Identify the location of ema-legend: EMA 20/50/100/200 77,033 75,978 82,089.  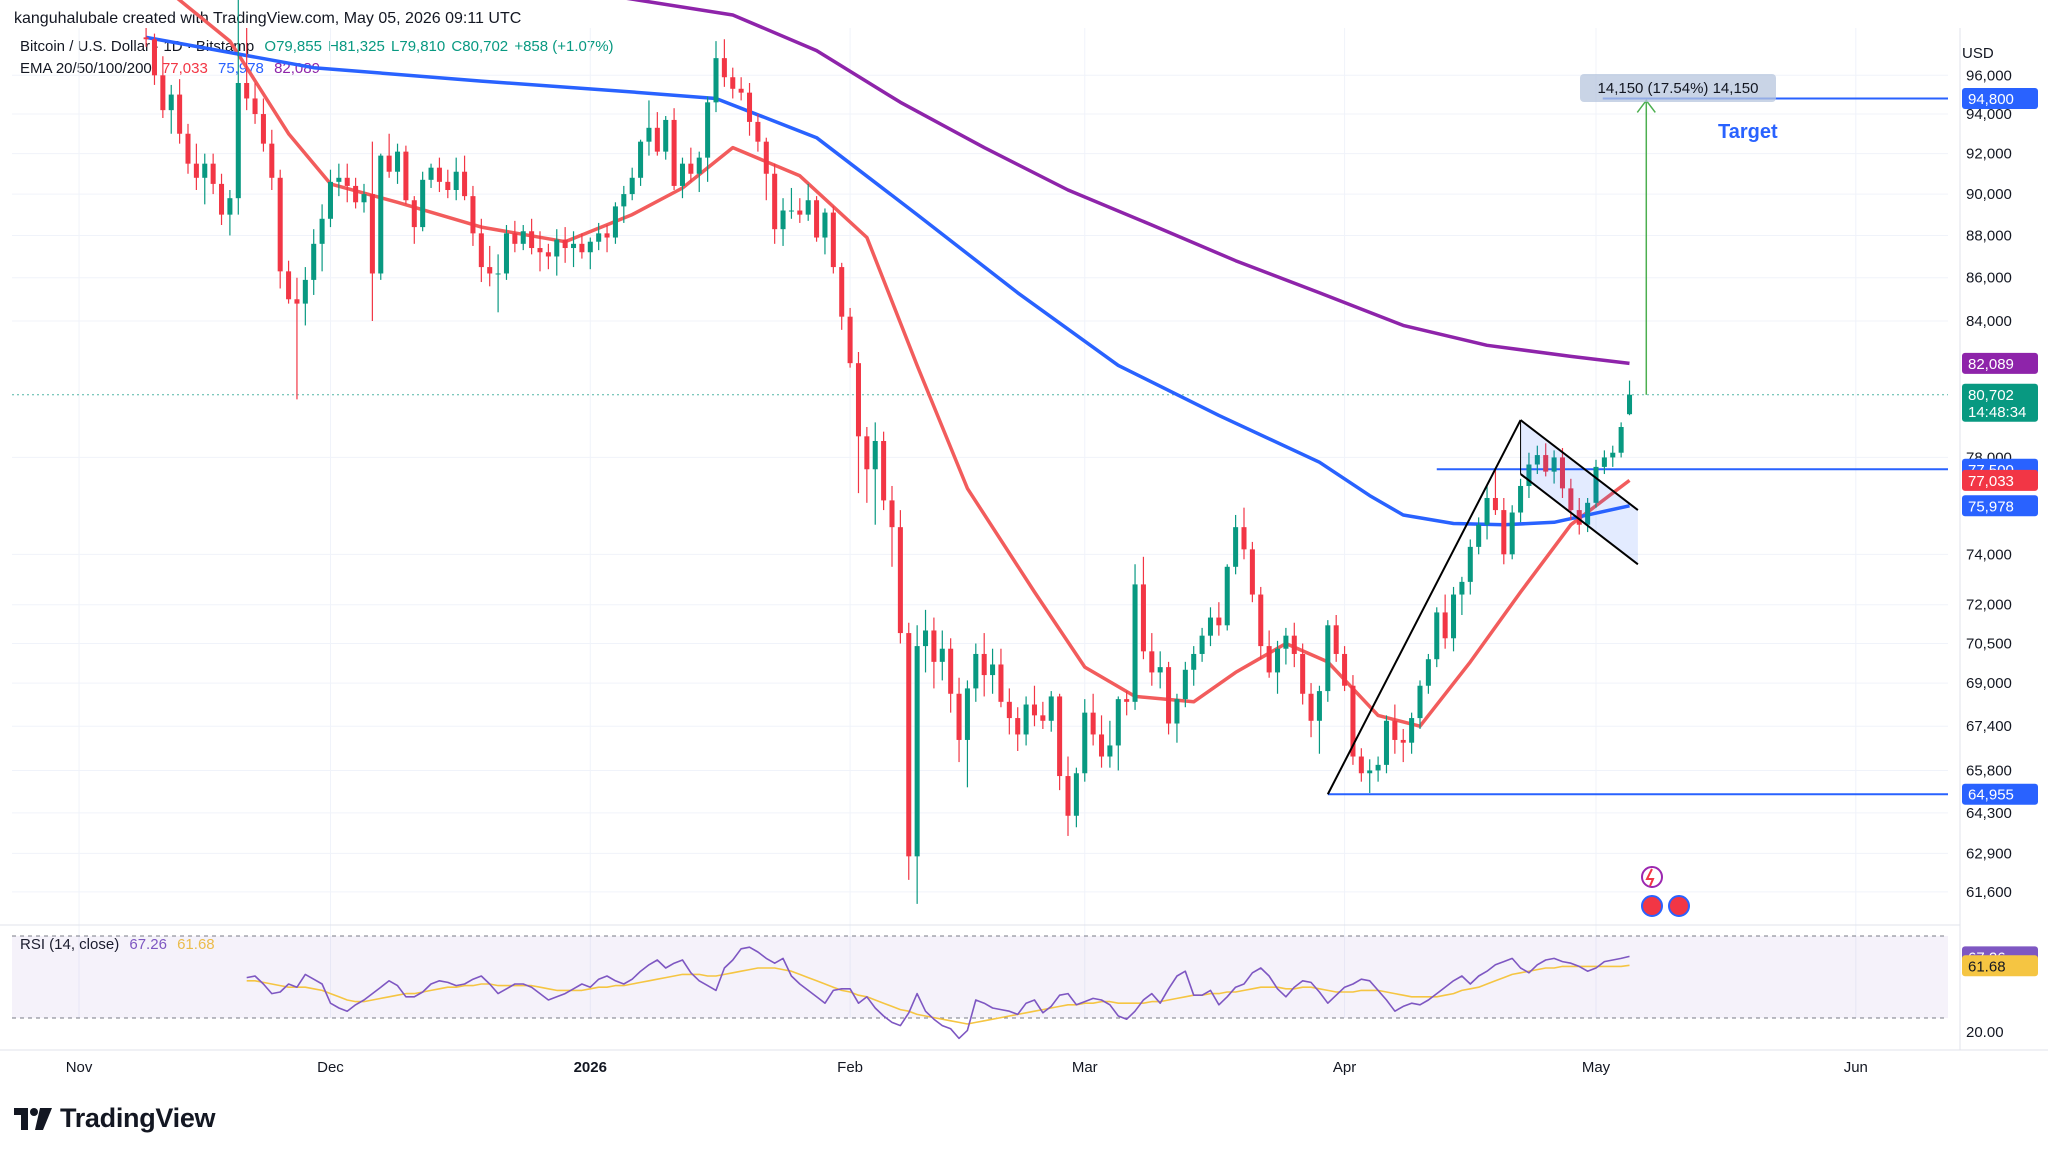
(173, 68).